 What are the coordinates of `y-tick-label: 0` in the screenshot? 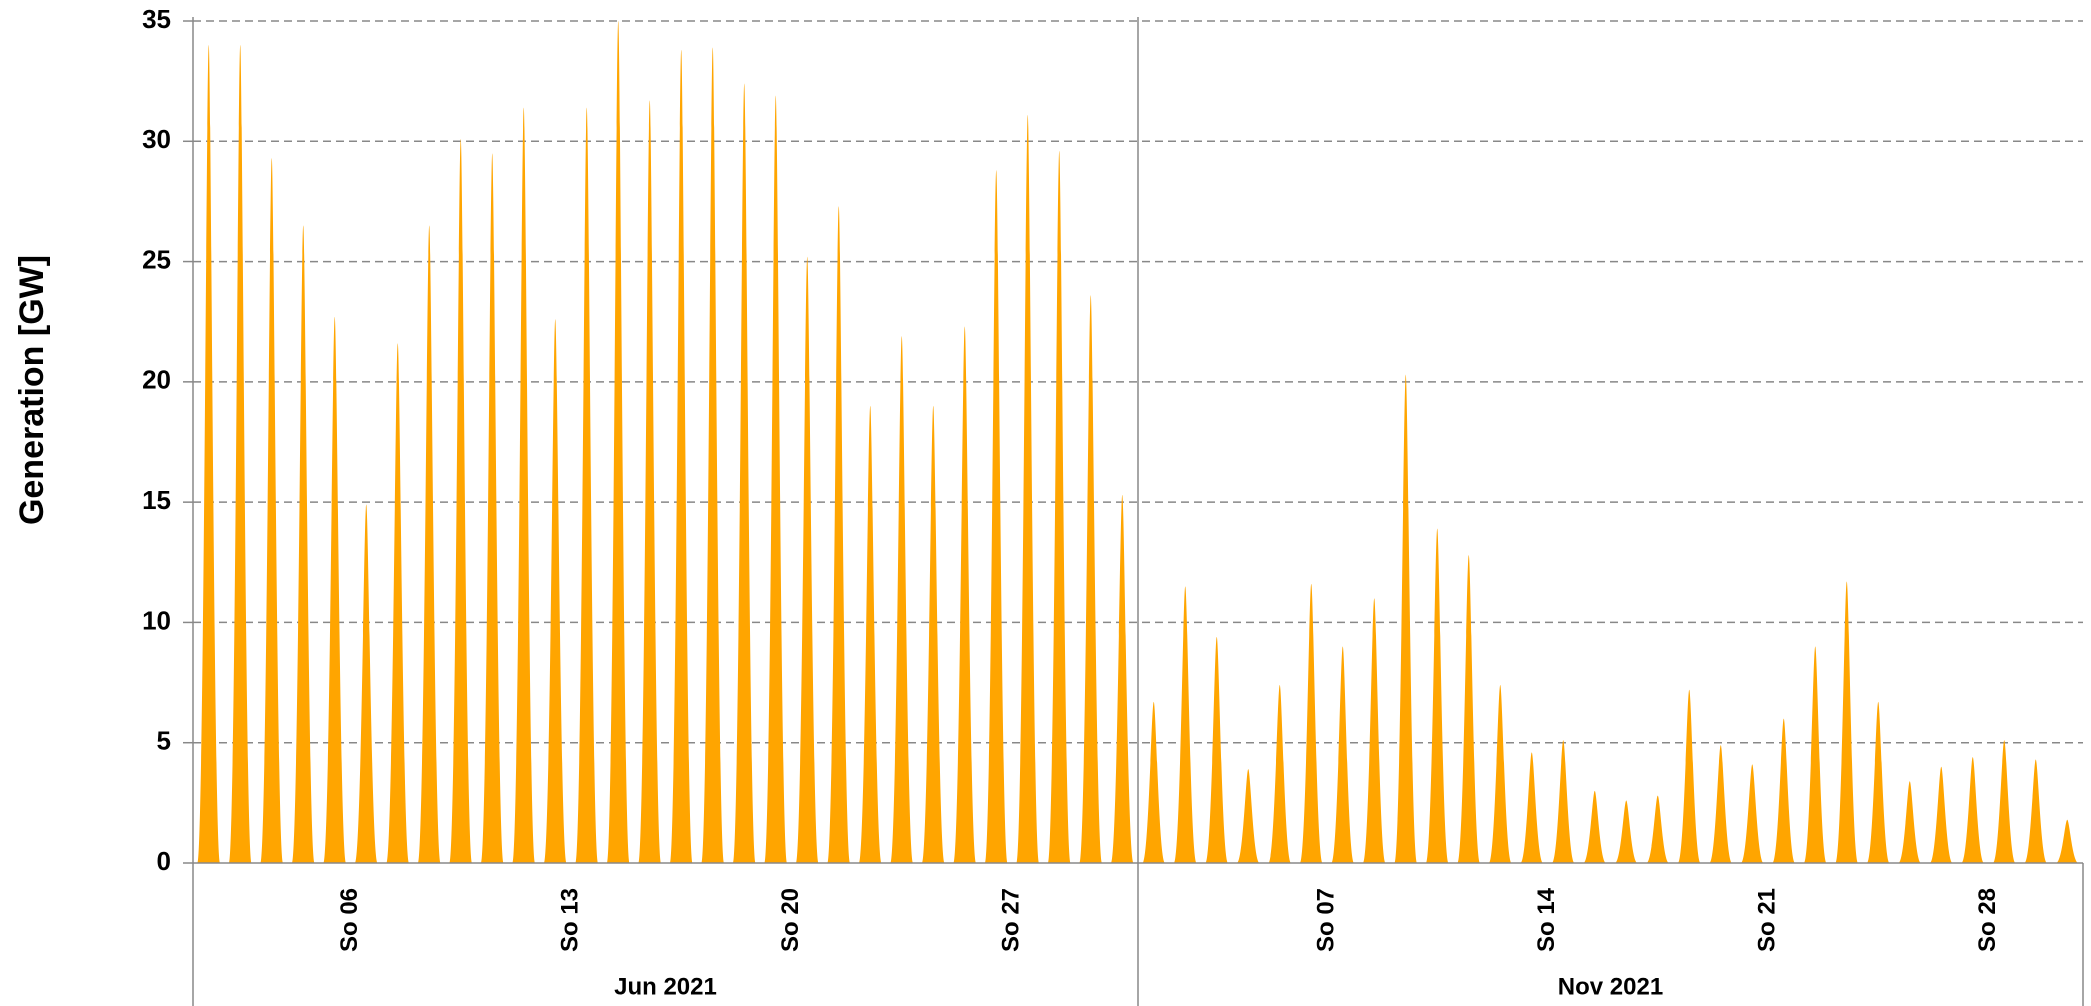 It's located at (164, 861).